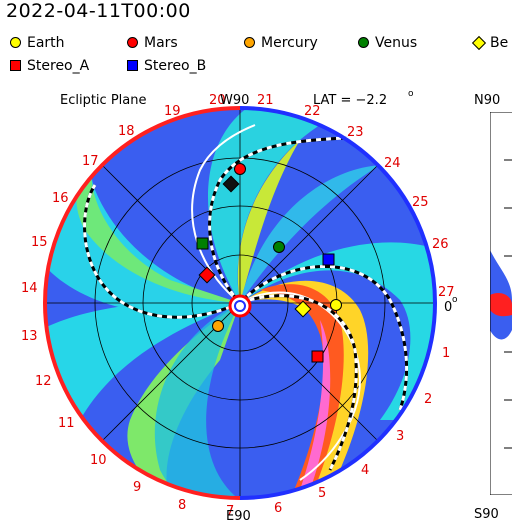  Describe the element at coordinates (312, 111) in the screenshot. I see `carrington-label: 22` at that location.